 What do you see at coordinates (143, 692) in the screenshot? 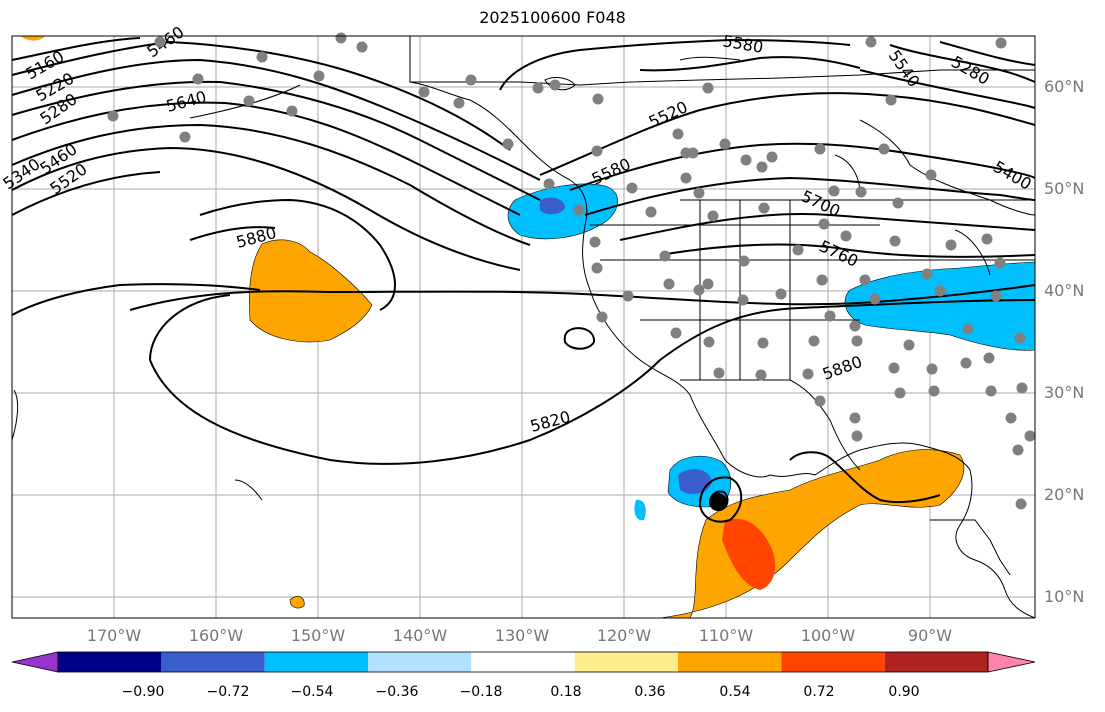
I see `colorbar-tick: −0.90` at bounding box center [143, 692].